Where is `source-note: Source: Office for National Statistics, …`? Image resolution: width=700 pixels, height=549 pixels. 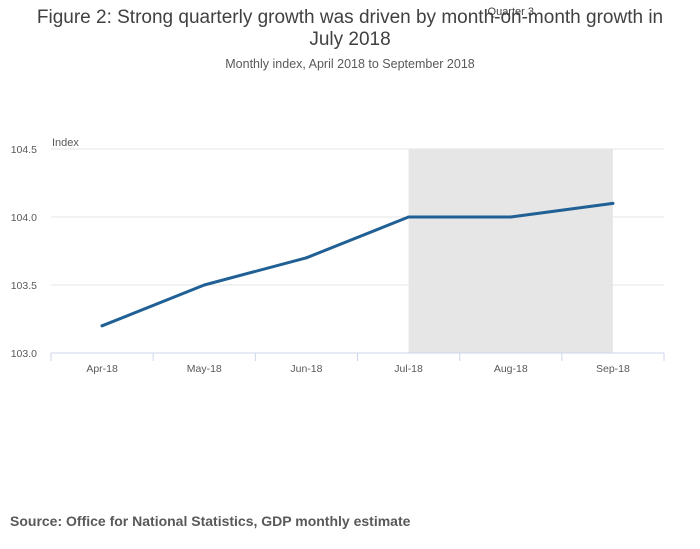
source-note: Source: Office for National Statistics, … is located at coordinates (210, 521).